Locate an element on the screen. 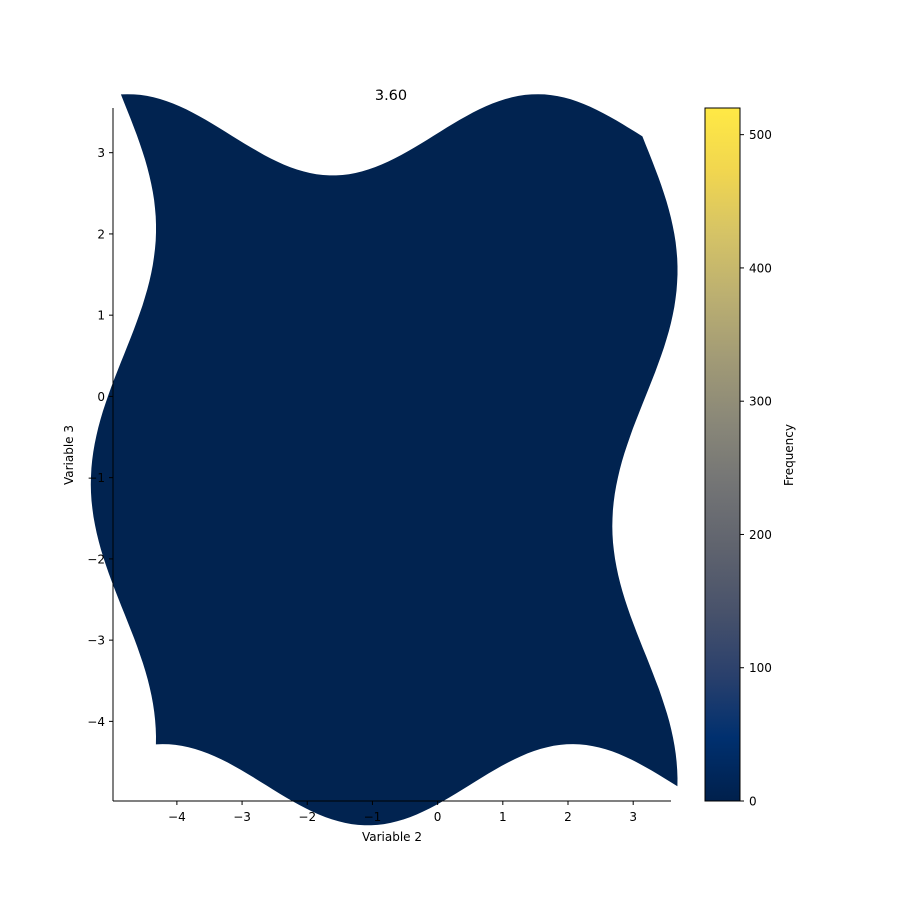  x-tick-label: 1 is located at coordinates (503, 817).